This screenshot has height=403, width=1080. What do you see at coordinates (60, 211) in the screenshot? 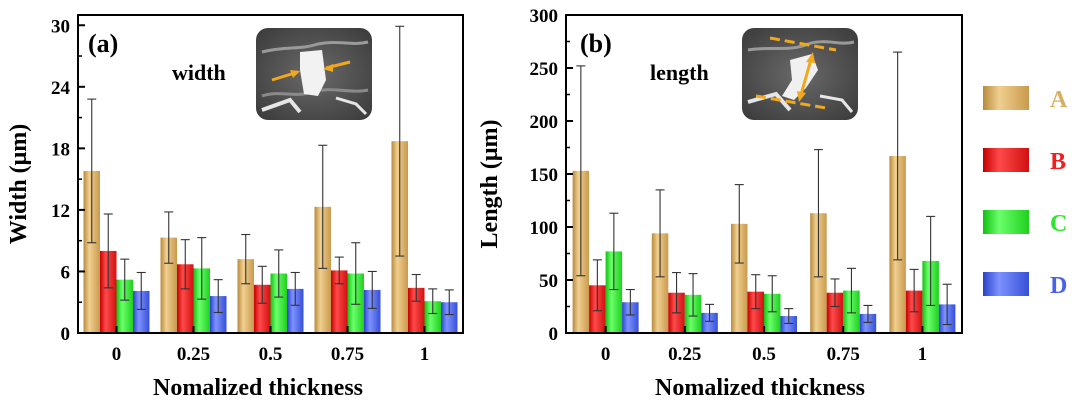
I see `ytick-label-a-2: 12` at bounding box center [60, 211].